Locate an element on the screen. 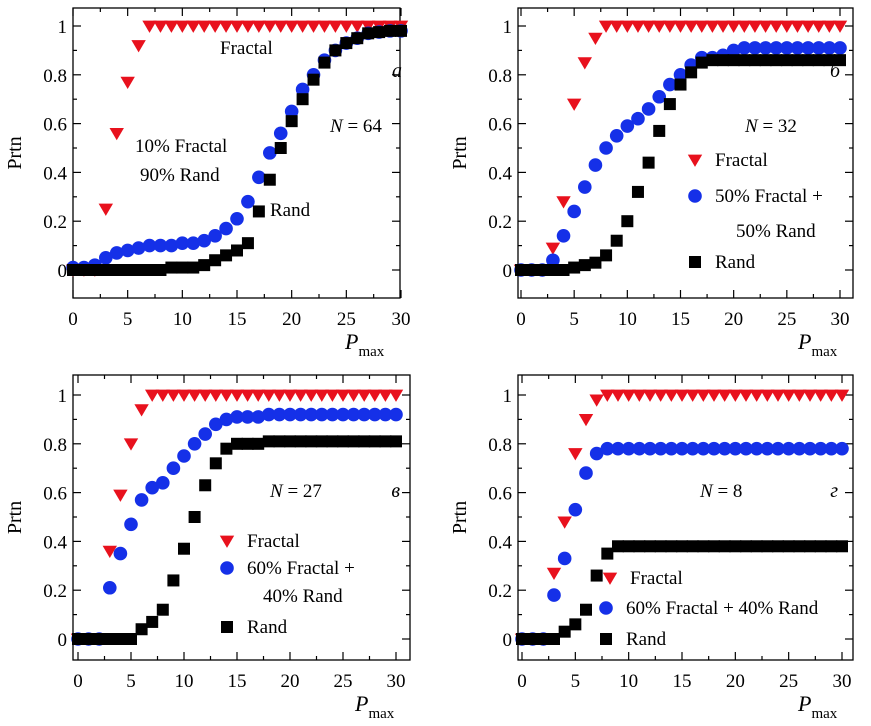 This screenshot has height=726, width=871. n-annotation: N = 27 is located at coordinates (295, 491).